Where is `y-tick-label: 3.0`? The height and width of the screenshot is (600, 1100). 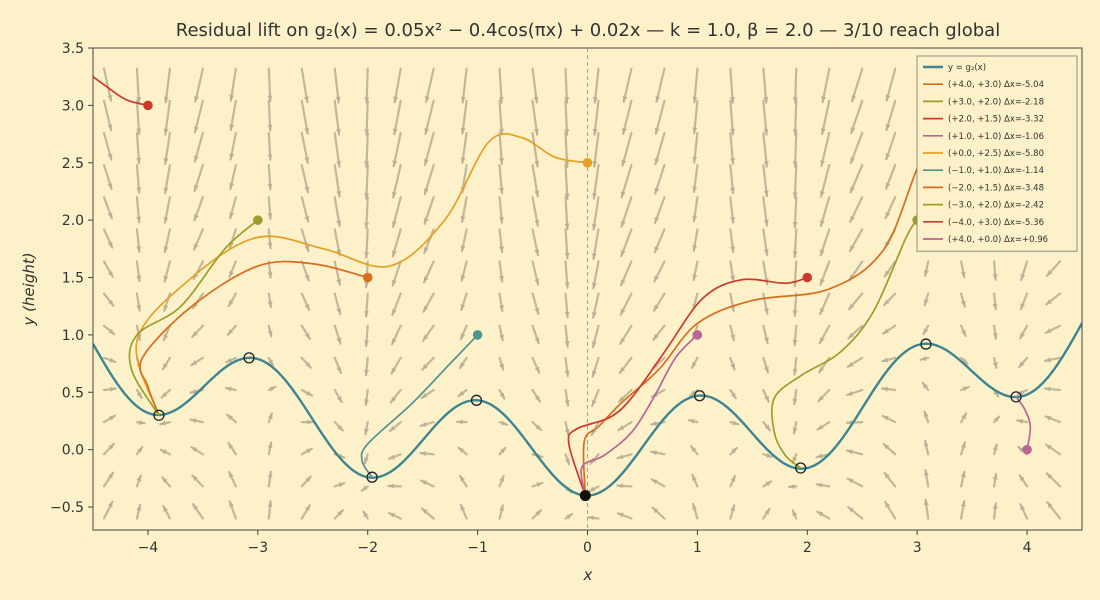
y-tick-label: 3.0 is located at coordinates (73, 106).